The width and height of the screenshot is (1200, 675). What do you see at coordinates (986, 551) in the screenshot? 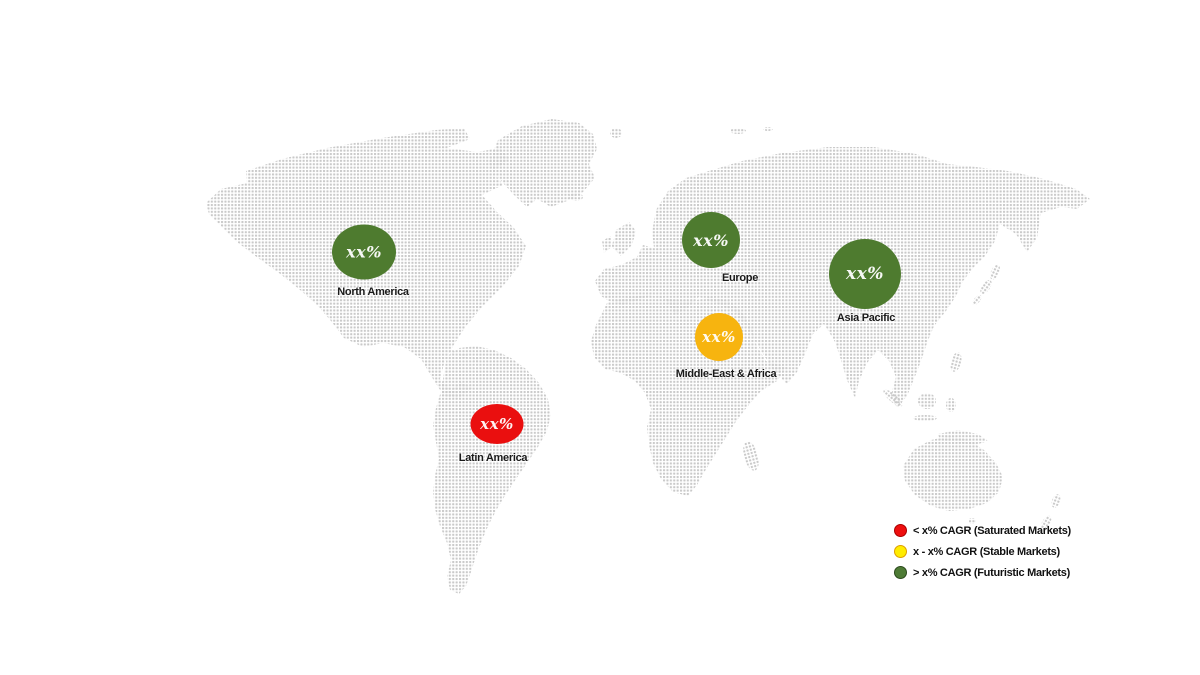
I see `legend-label-stable: x - x% CAGR (Stable Markets)` at bounding box center [986, 551].